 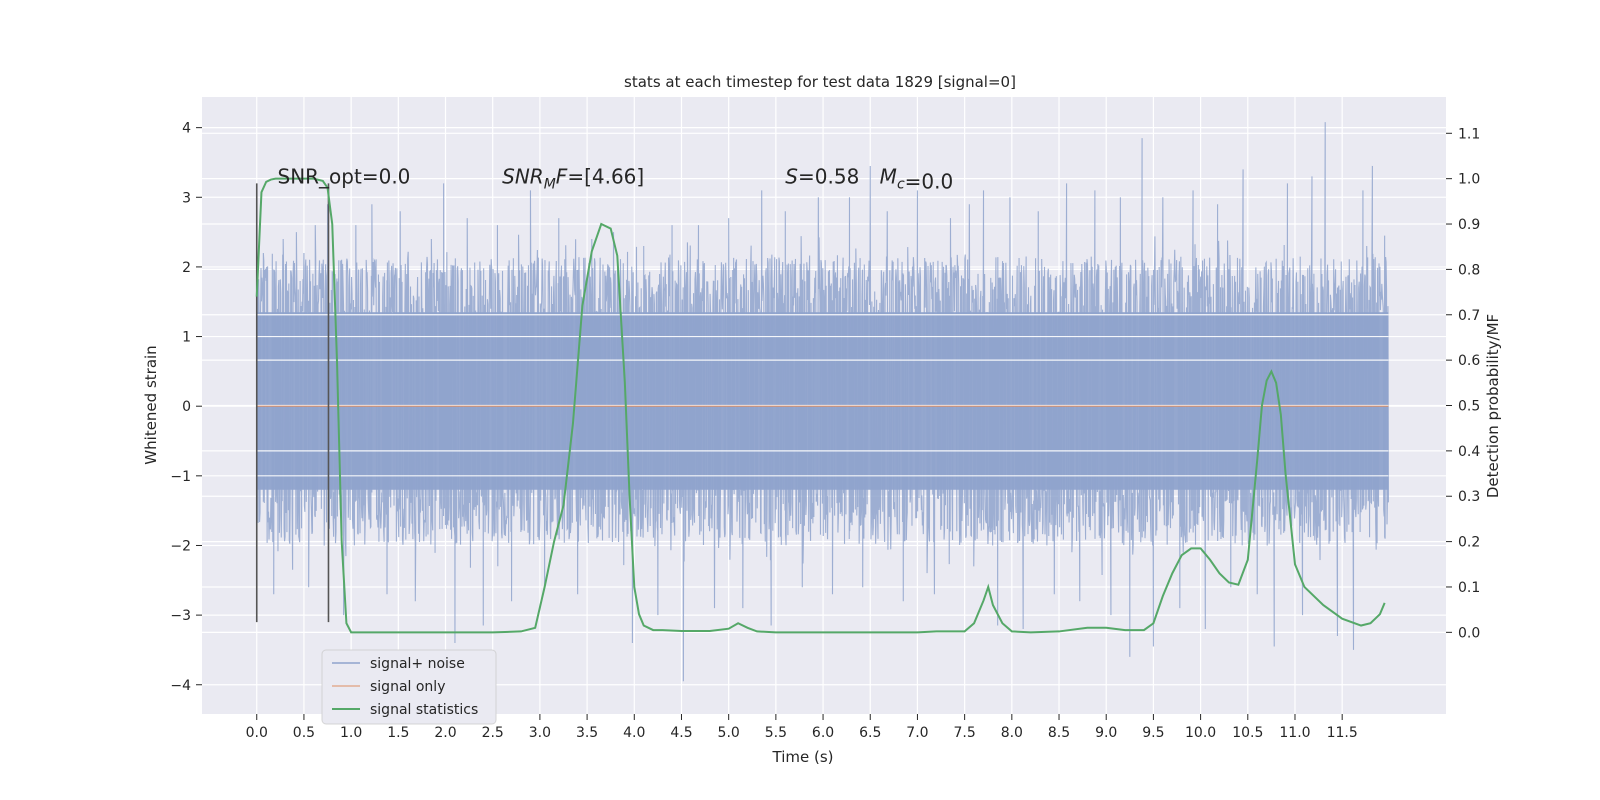 I want to click on y-axis-label: Whitened strain, so click(x=151, y=404).